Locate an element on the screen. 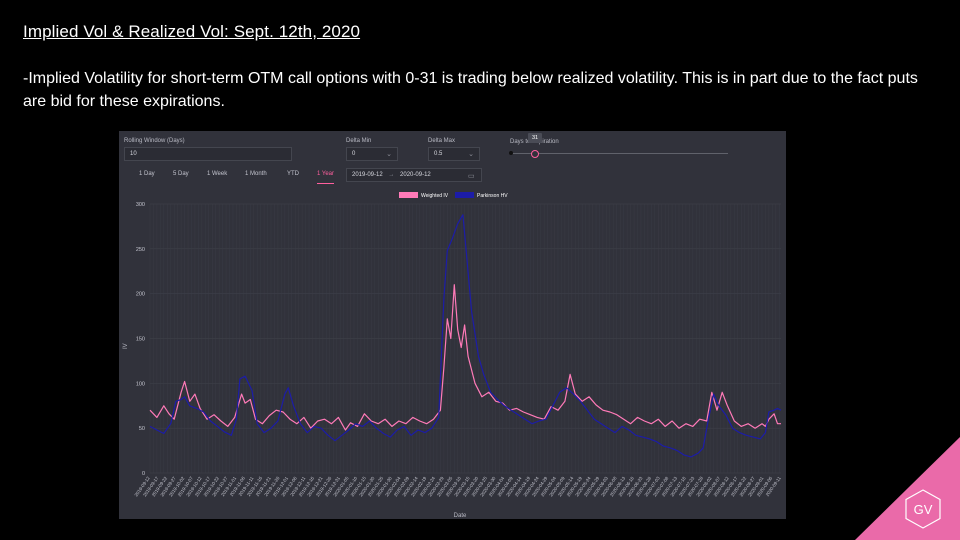 This screenshot has width=960, height=540. y-tick-label: 50 is located at coordinates (142, 429).